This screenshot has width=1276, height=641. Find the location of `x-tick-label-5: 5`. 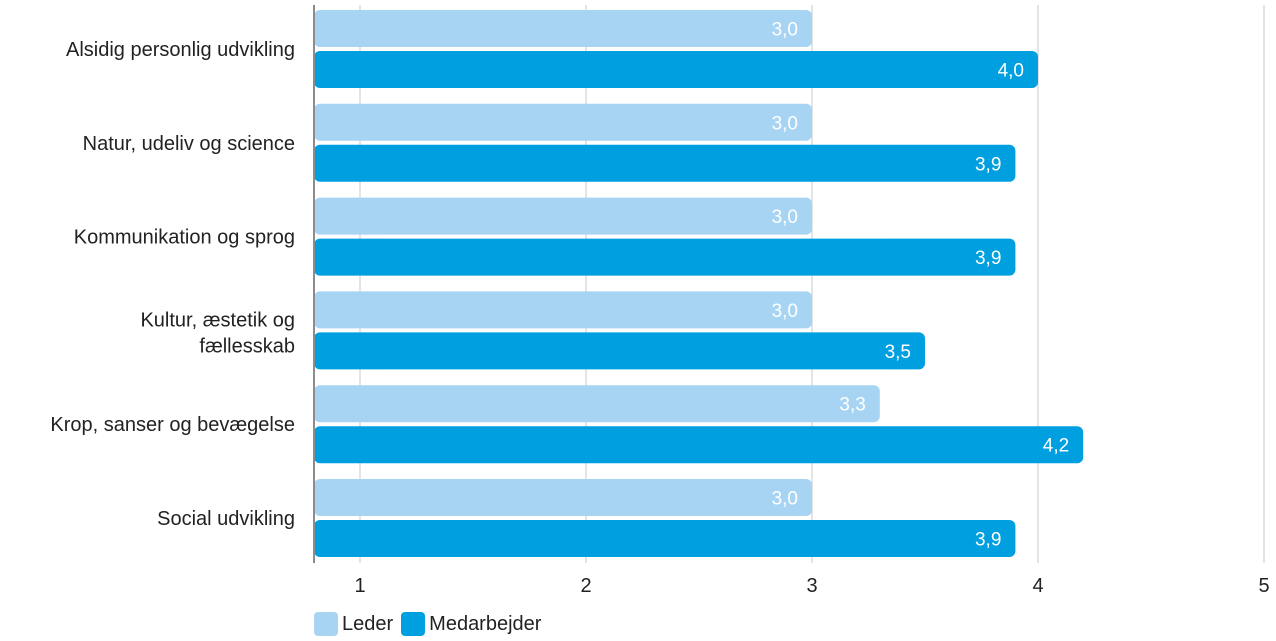

x-tick-label-5: 5 is located at coordinates (1263, 586).